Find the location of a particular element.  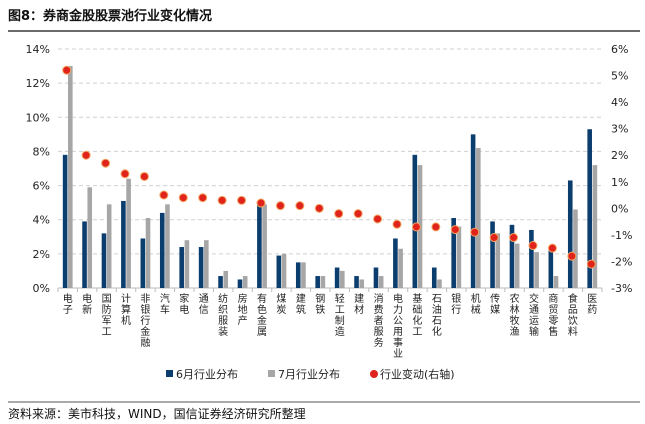

category-label: 医药 is located at coordinates (592, 304).